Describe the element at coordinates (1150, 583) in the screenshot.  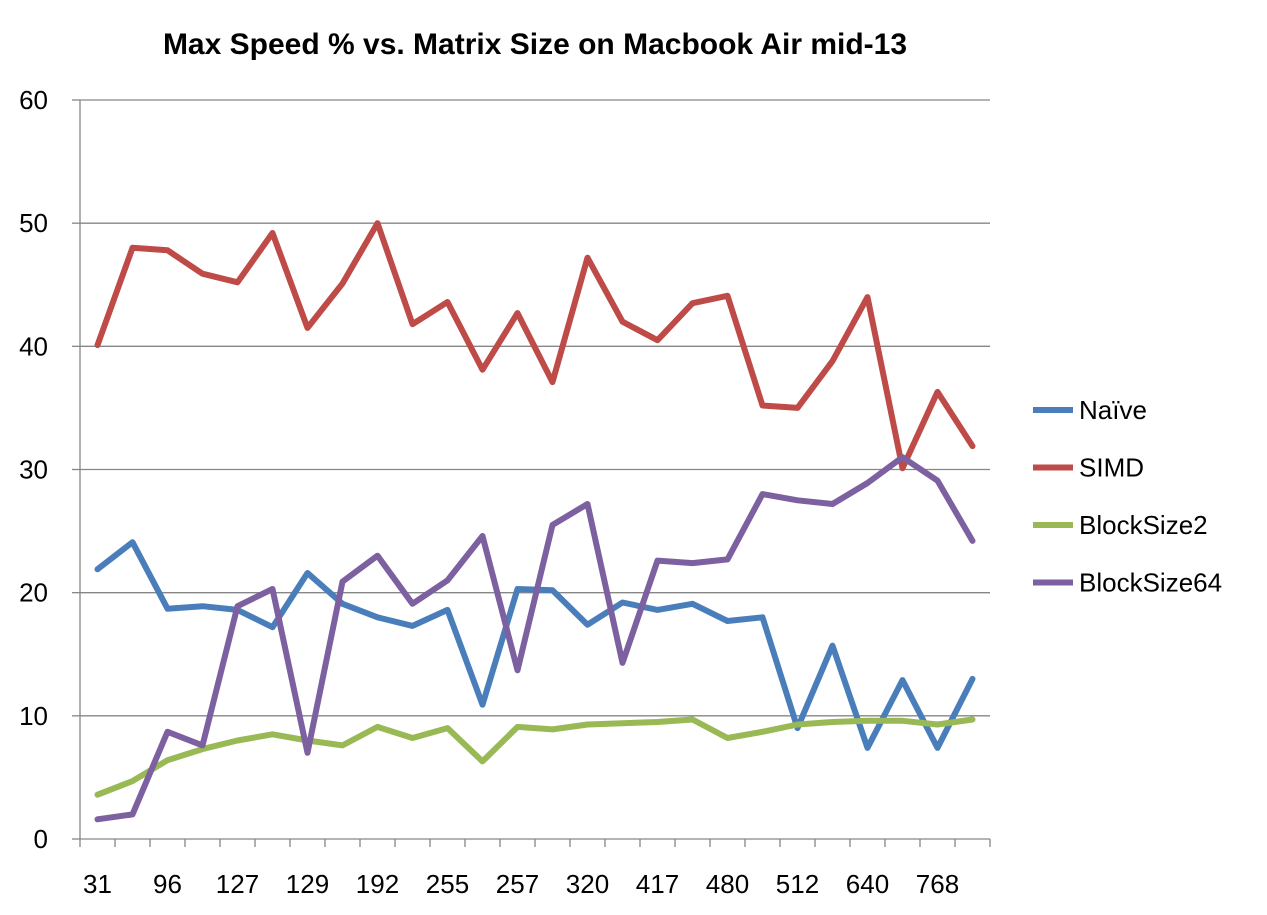
I see `legend-label-blocksize64: BlockSize64` at that location.